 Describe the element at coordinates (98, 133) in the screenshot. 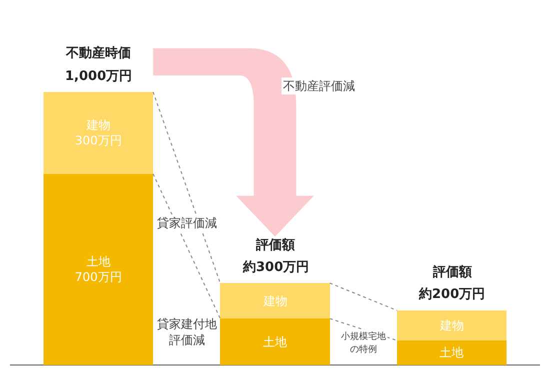

I see `data-label: 建物 300万円` at that location.